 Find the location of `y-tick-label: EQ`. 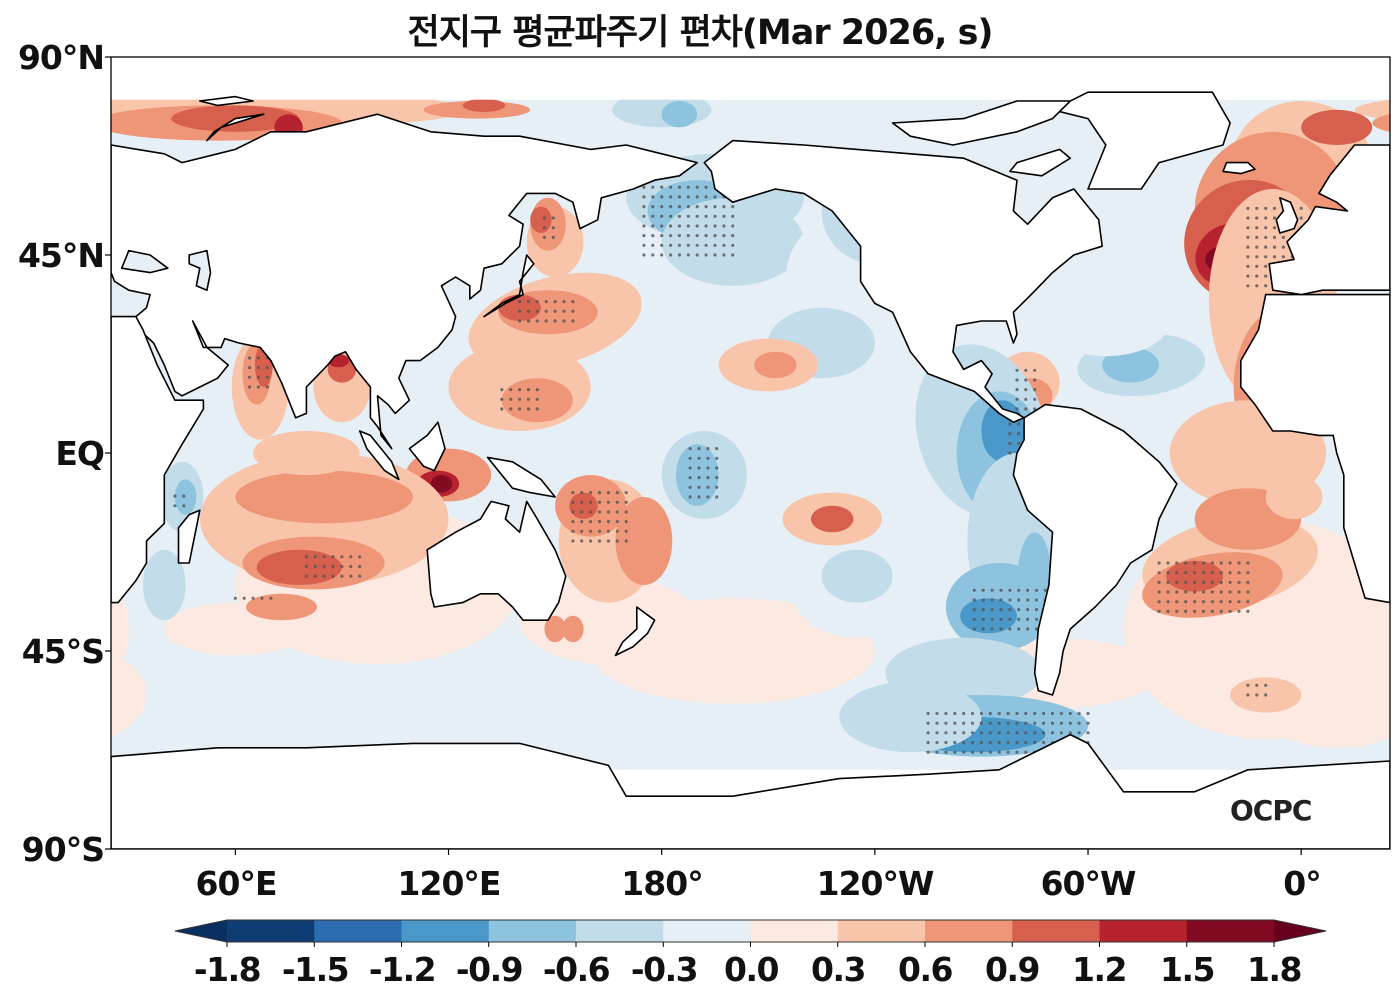

y-tick-label: EQ is located at coordinates (80, 453).